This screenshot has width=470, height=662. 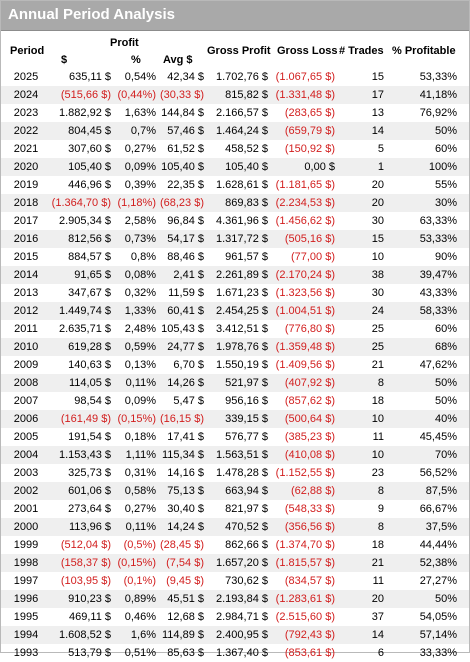 What do you see at coordinates (139, 581) in the screenshot?
I see `cell-pct: (0,1%)` at bounding box center [139, 581].